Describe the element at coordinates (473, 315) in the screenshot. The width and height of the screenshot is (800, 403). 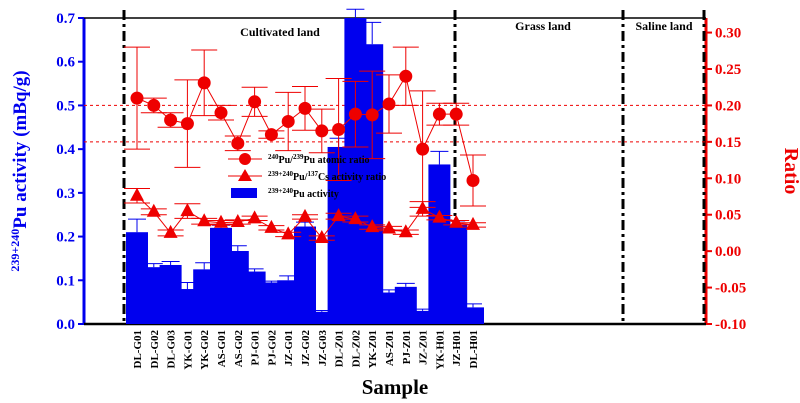
I see `bar-dl-h01` at that location.